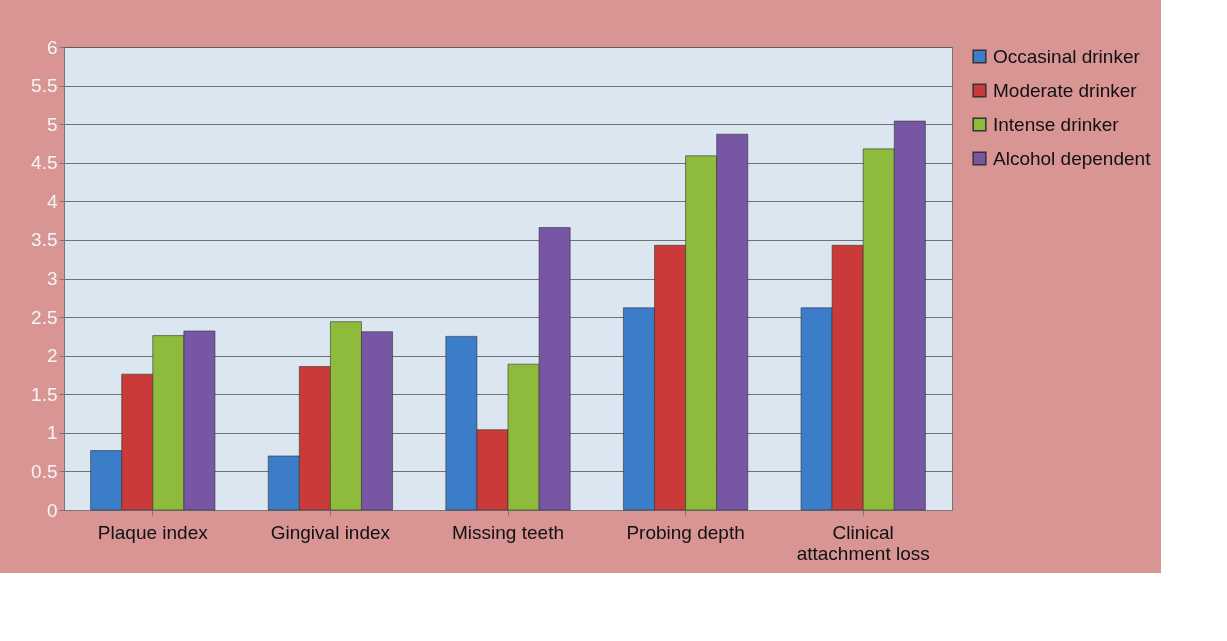 This screenshot has height=641, width=1227. I want to click on x-tick-label: Clinical attachment loss, so click(863, 542).